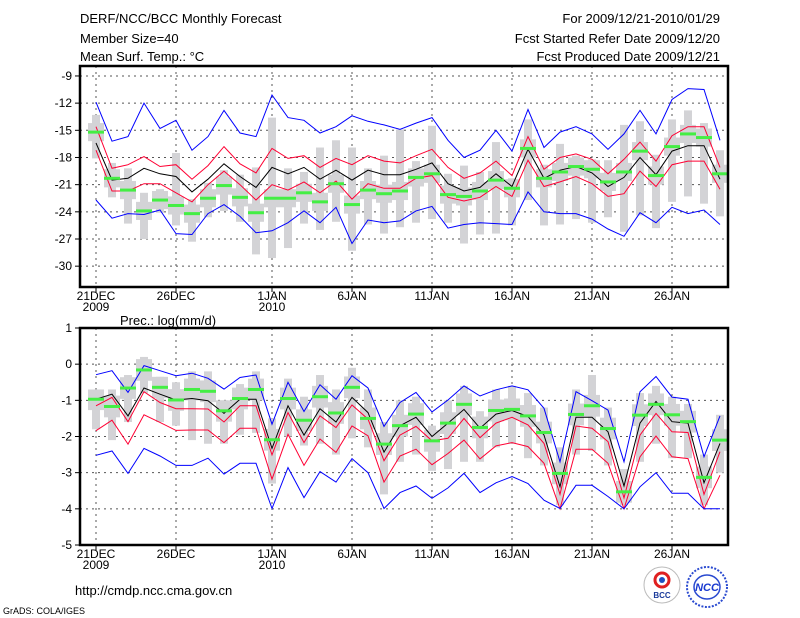 The image size is (800, 618). What do you see at coordinates (707, 587) in the screenshot?
I see `ncc-logo: NCC` at bounding box center [707, 587].